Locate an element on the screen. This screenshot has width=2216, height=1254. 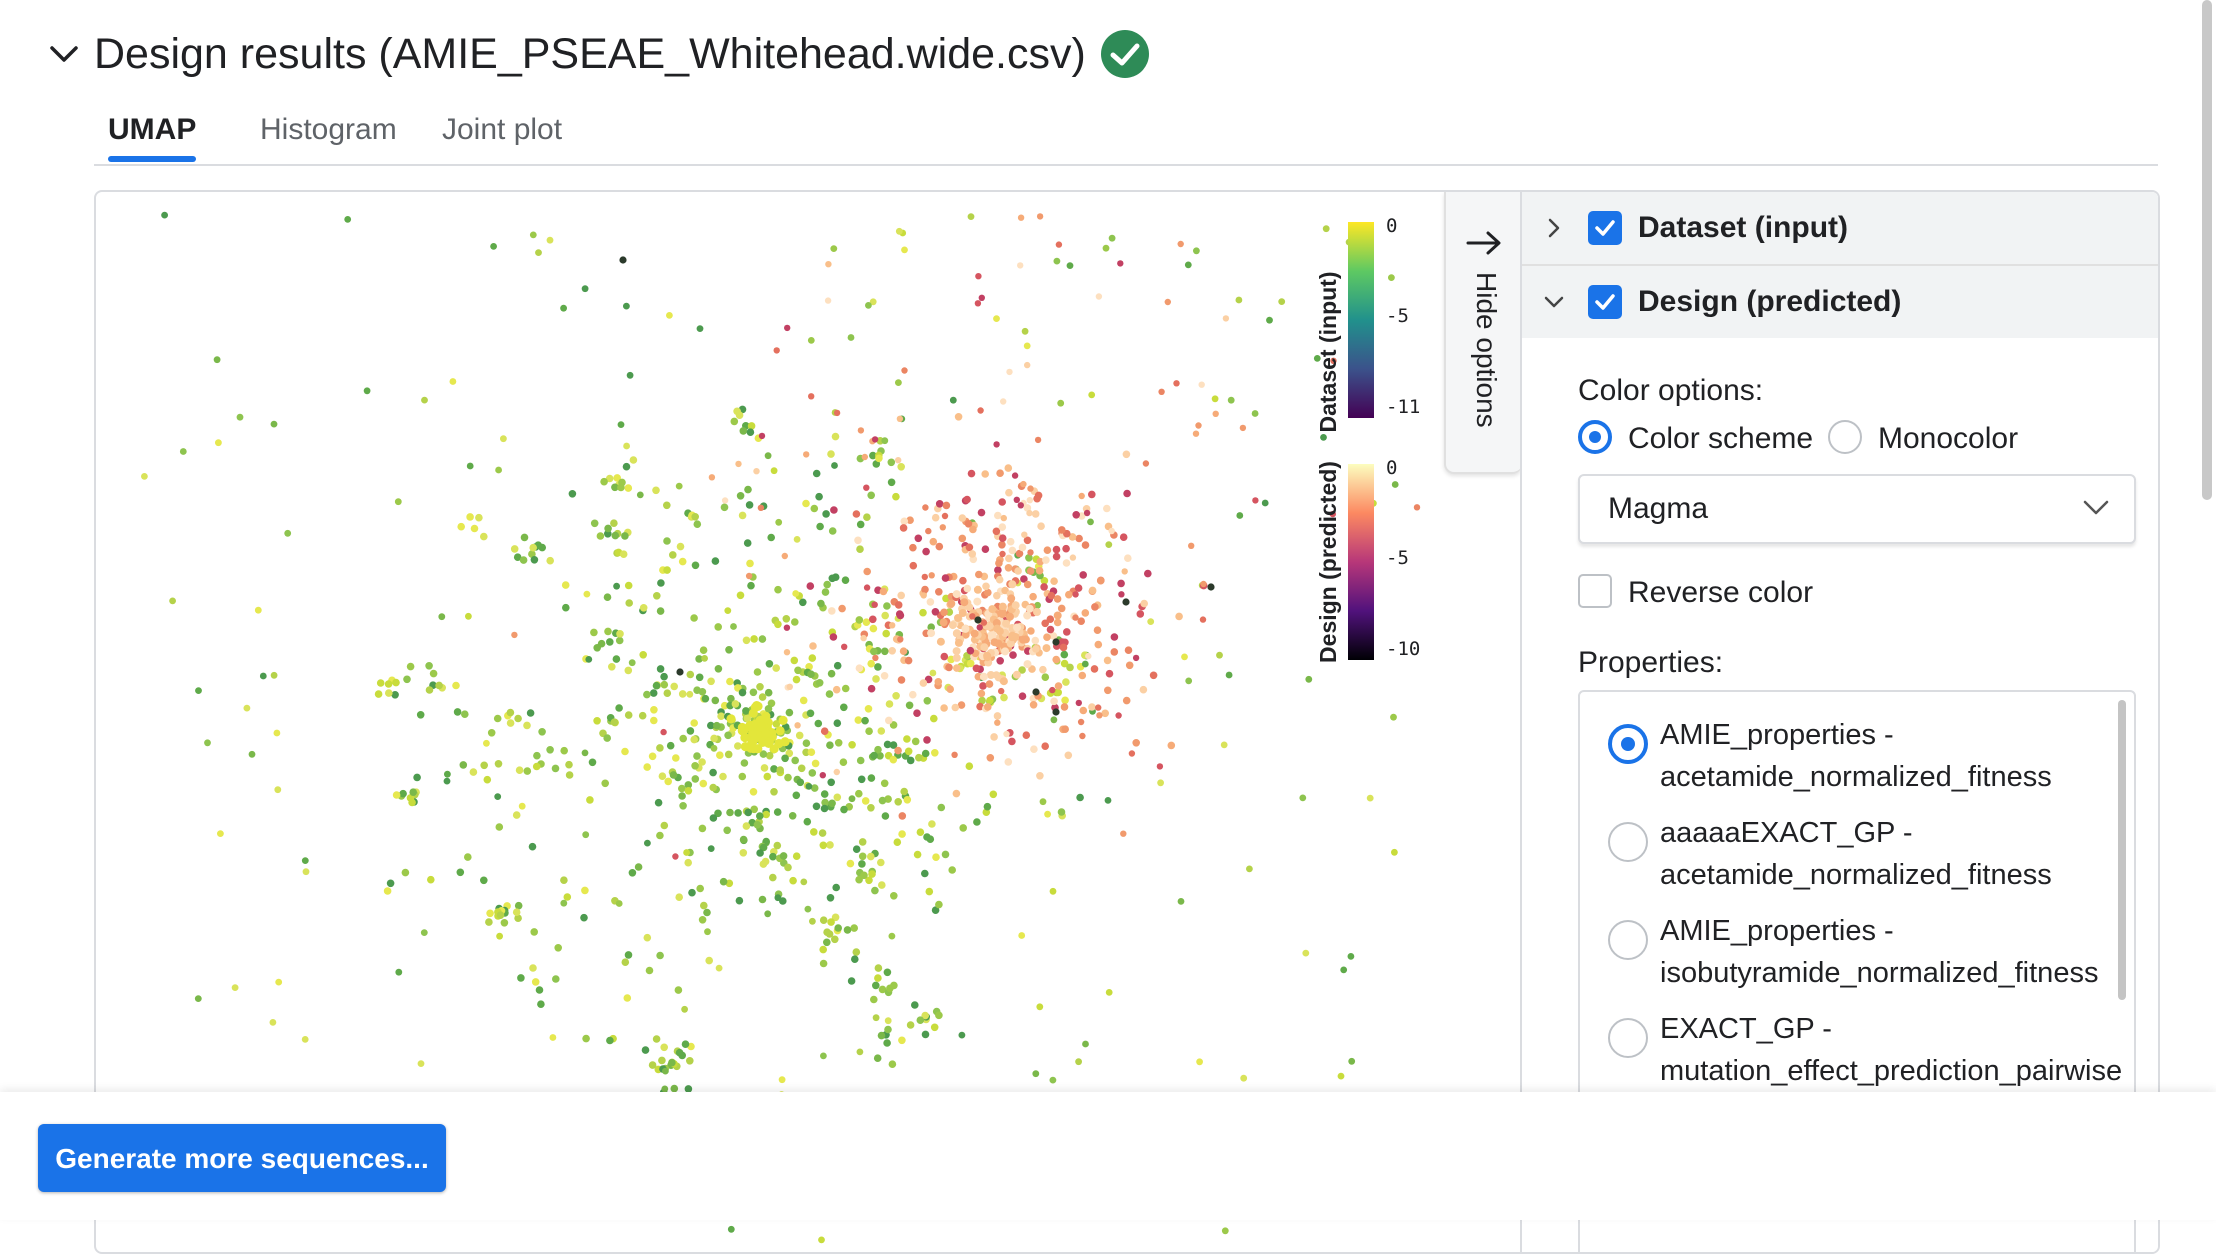
reverse-color-label: Reverse color is located at coordinates (1721, 592).